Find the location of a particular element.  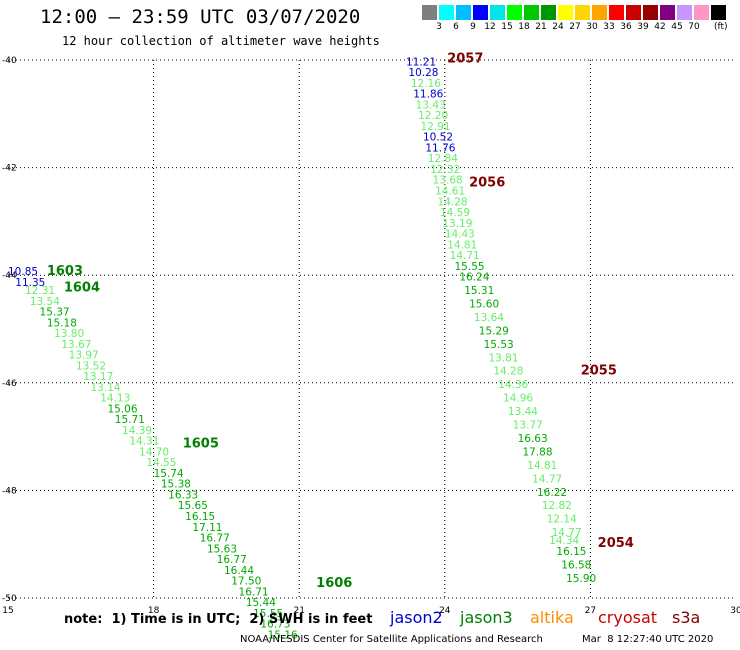

scale-label: 33 is located at coordinates (609, 27).